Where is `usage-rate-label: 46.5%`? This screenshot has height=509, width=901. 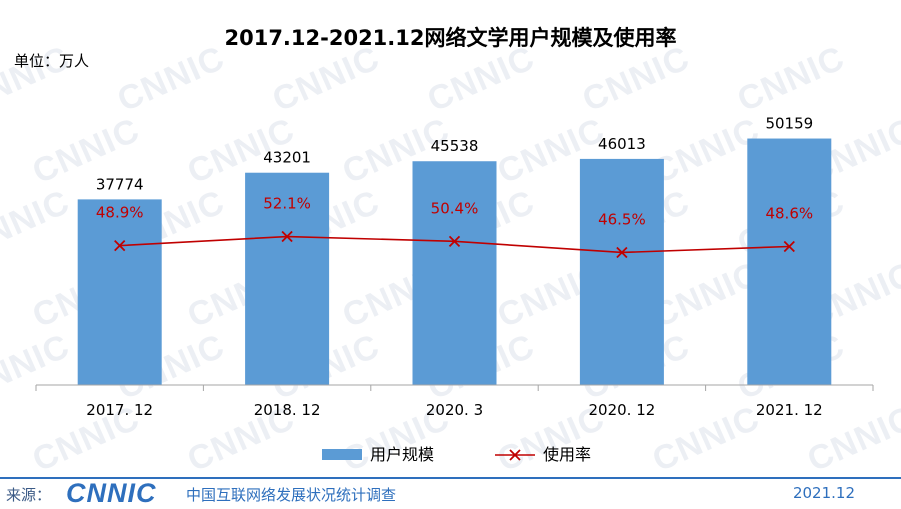
usage-rate-label: 46.5% is located at coordinates (622, 219).